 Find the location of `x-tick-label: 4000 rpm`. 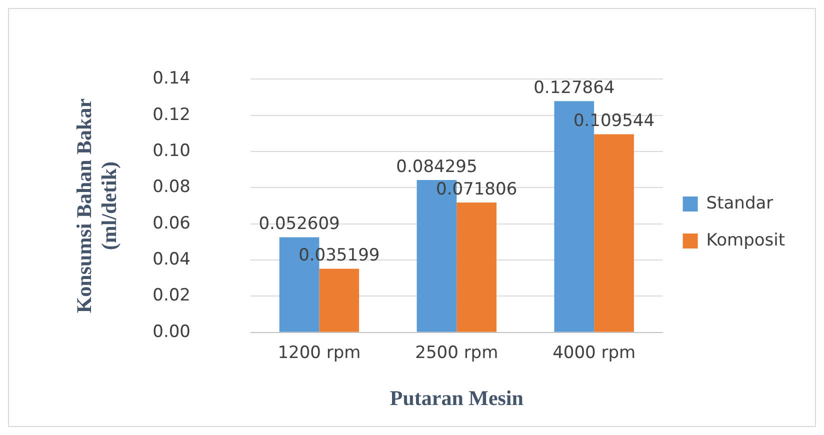

x-tick-label: 4000 rpm is located at coordinates (594, 353).